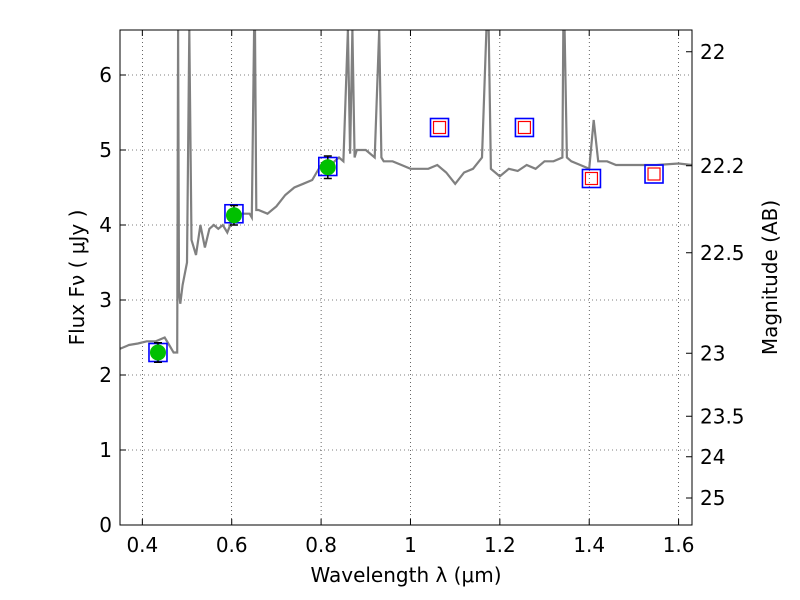  Describe the element at coordinates (712, 353) in the screenshot. I see `y2-tick-label: 23` at that location.